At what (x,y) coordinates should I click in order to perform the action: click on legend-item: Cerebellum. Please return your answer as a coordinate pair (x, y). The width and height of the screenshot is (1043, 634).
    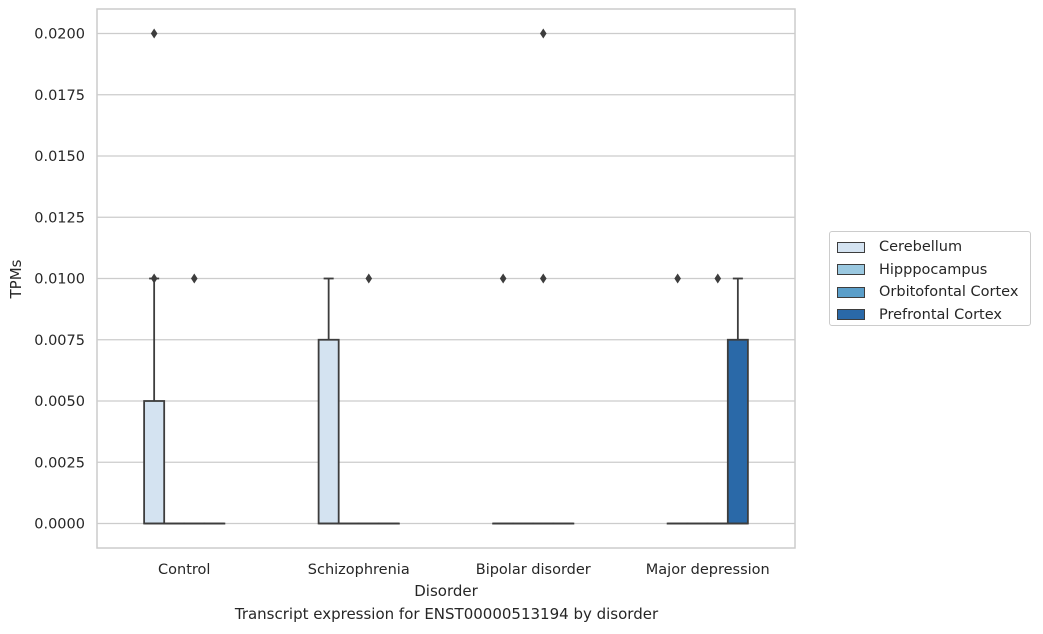
    Looking at the image, I should click on (933, 247).